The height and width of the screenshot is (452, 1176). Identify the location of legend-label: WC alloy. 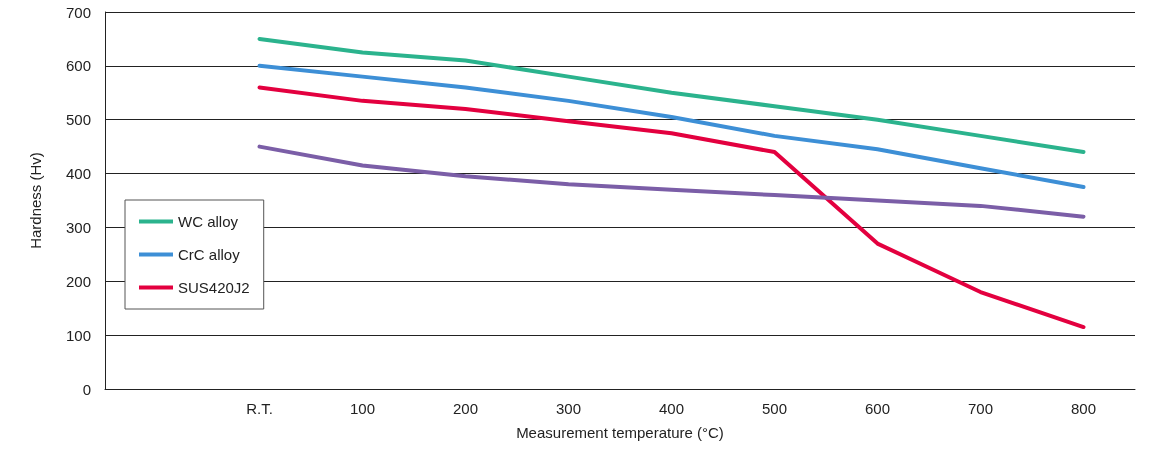
(208, 221).